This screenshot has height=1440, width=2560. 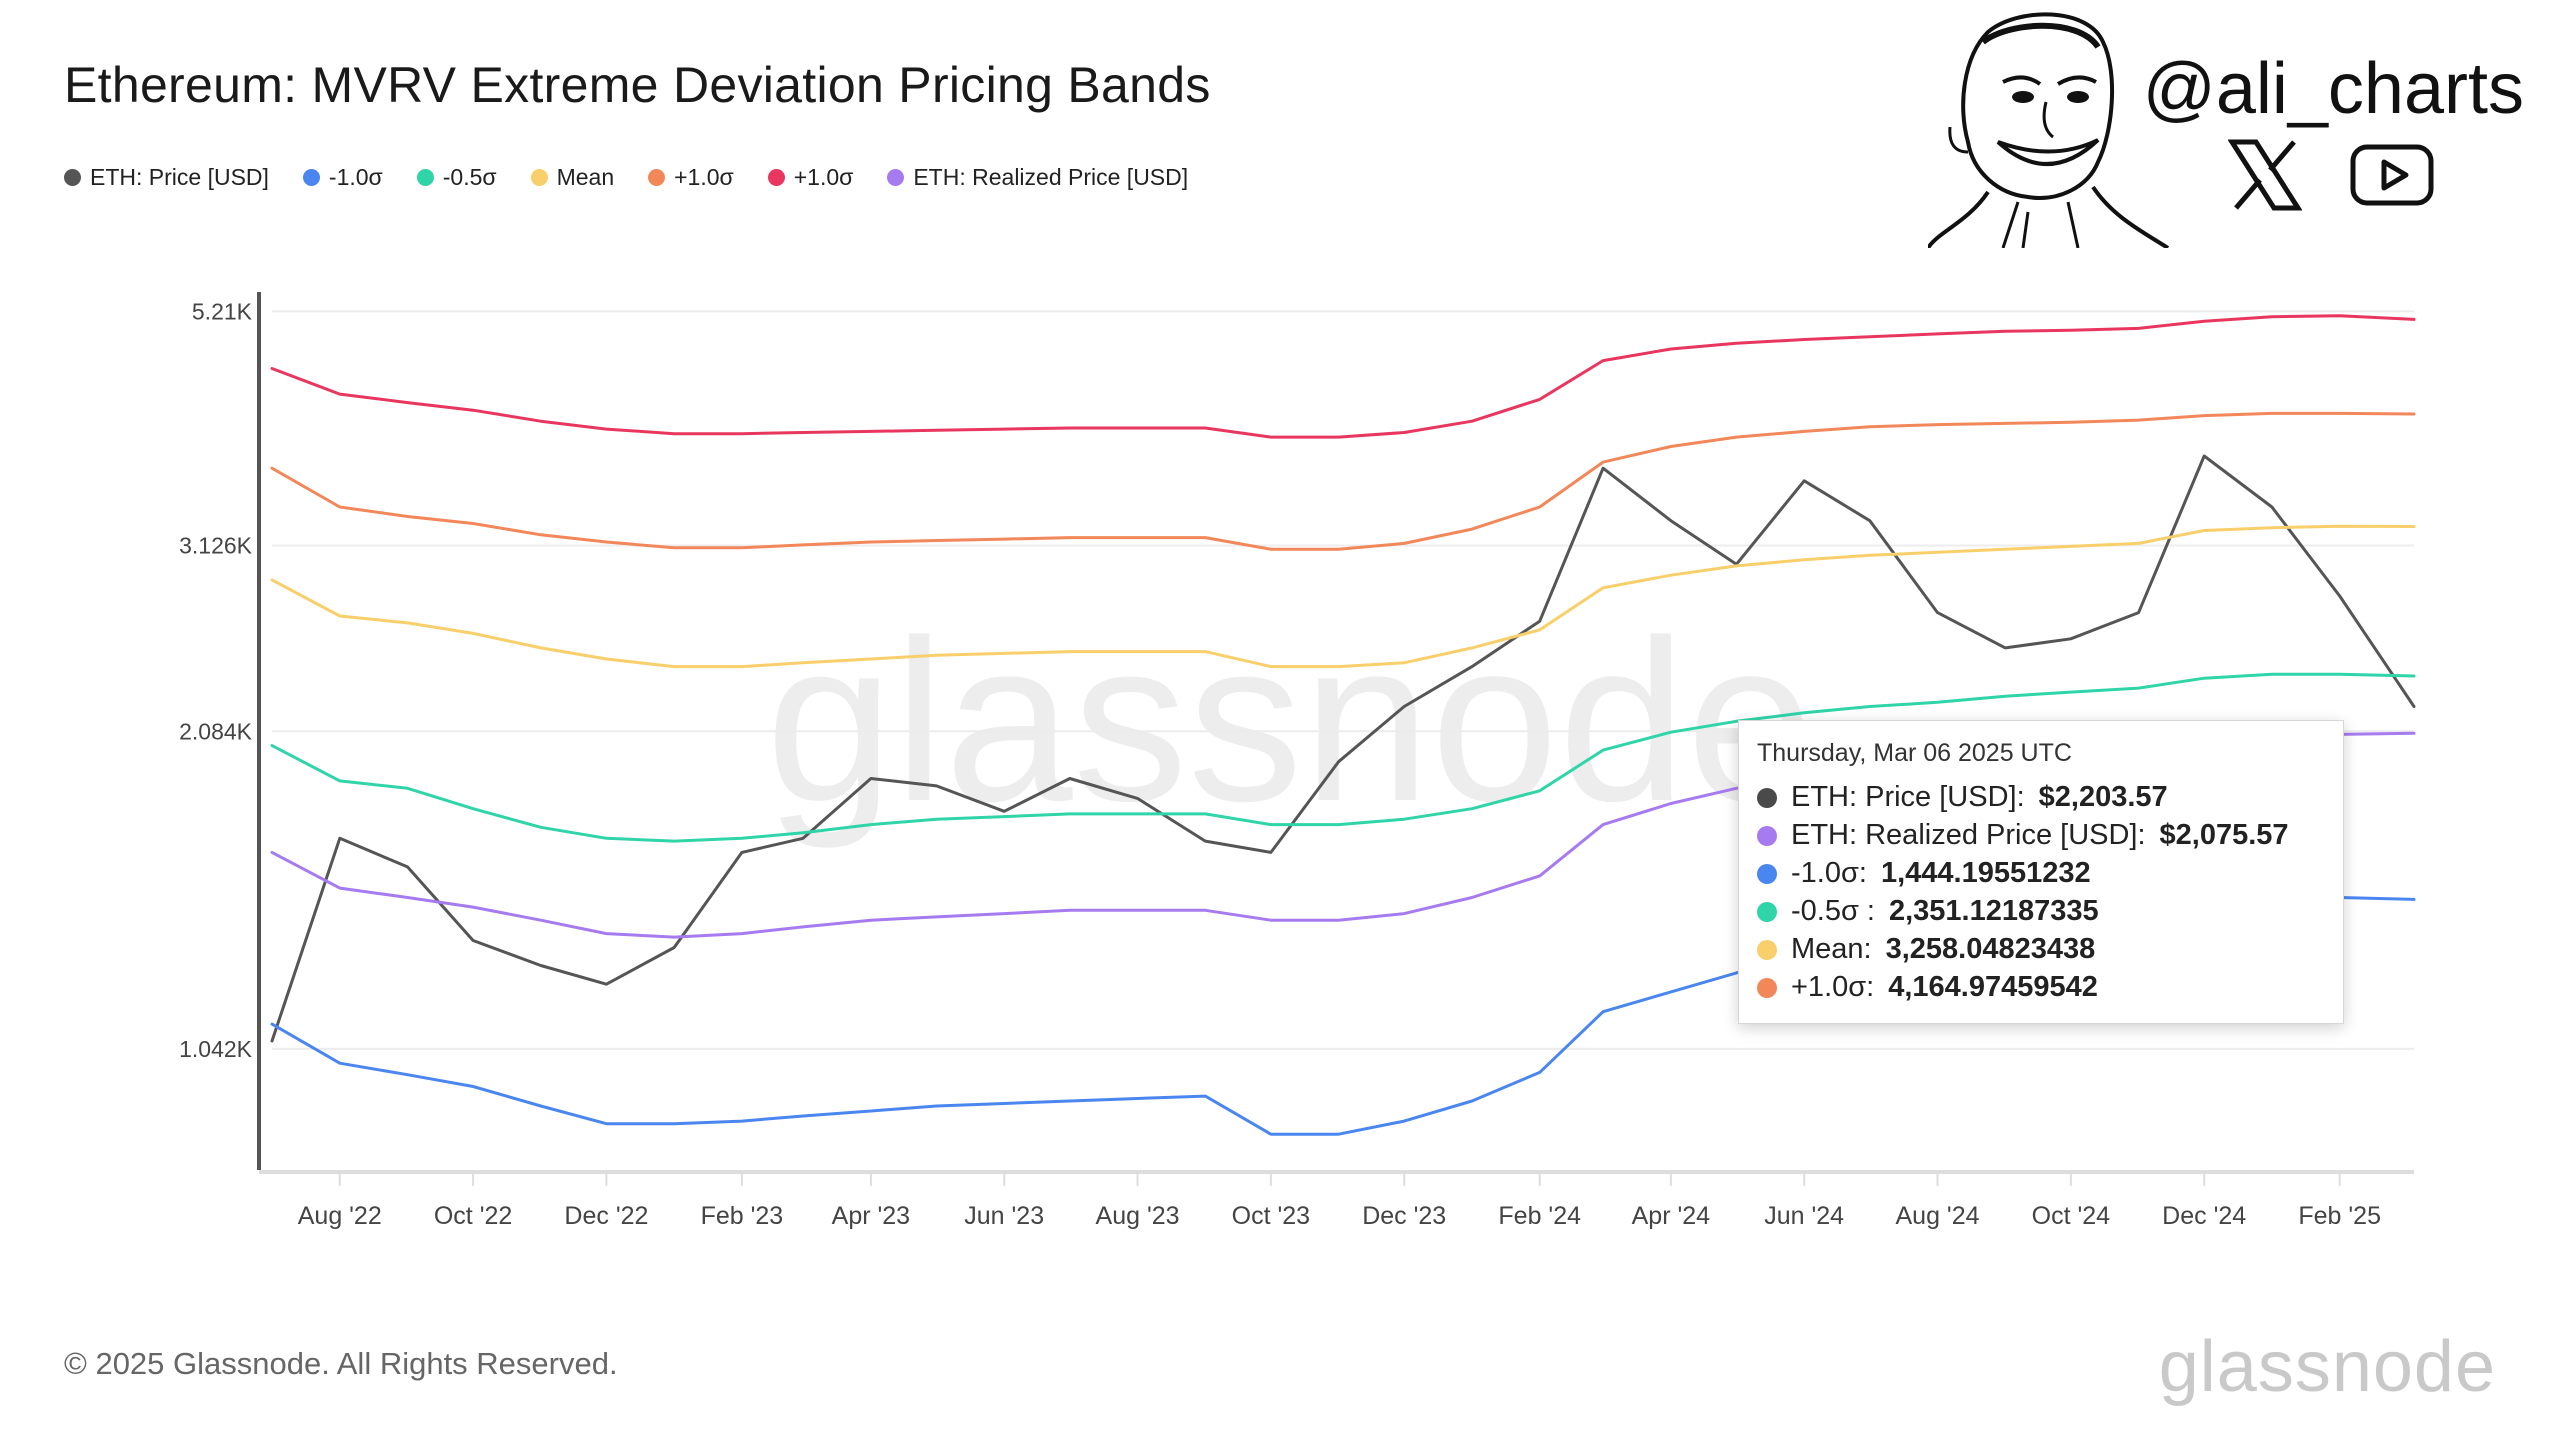 I want to click on x-tick-label: Aug '22, so click(x=340, y=1216).